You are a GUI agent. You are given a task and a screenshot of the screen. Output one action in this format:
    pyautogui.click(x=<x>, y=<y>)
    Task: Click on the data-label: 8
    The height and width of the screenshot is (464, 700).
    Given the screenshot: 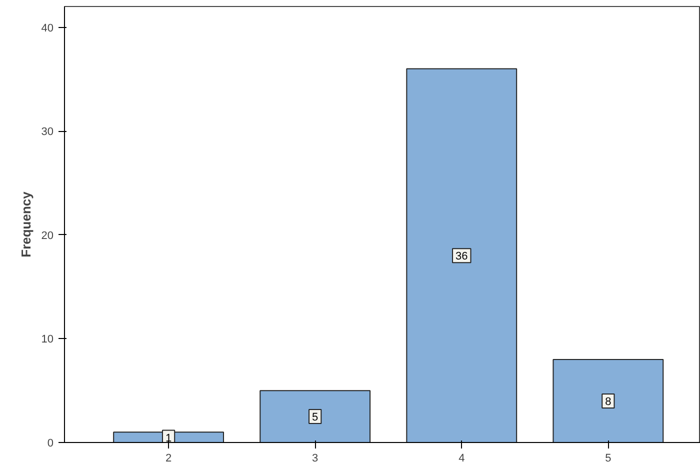 What is the action you would take?
    pyautogui.click(x=608, y=402)
    